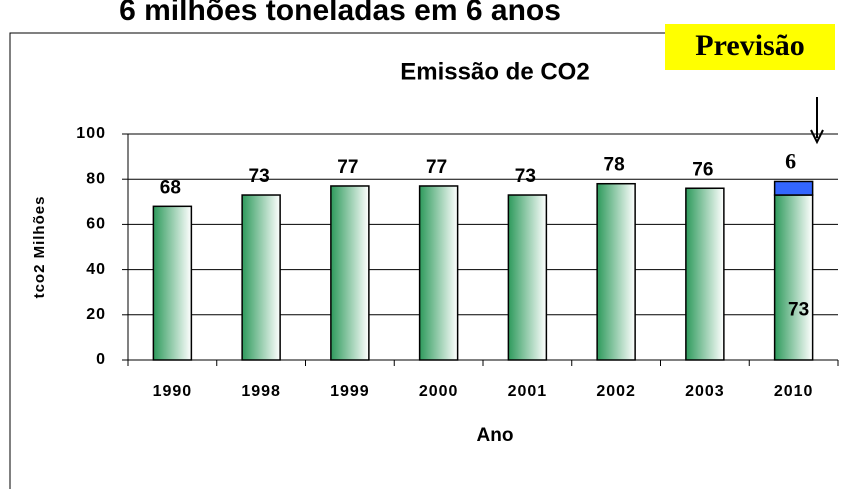  What do you see at coordinates (96, 178) in the screenshot?
I see `y-tick-label: 80` at bounding box center [96, 178].